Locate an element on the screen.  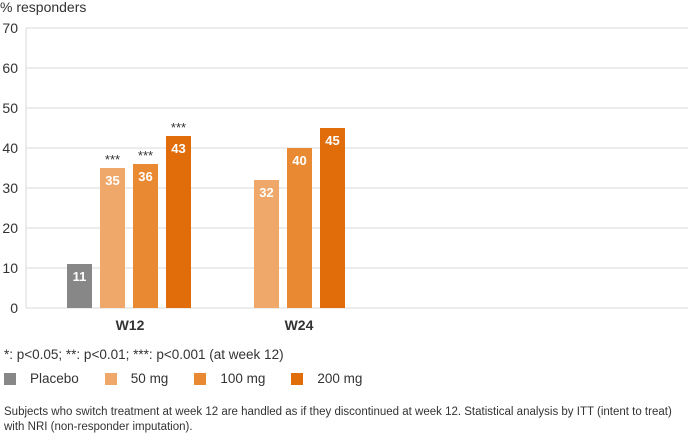
legend-item: Placebo is located at coordinates (41, 378).